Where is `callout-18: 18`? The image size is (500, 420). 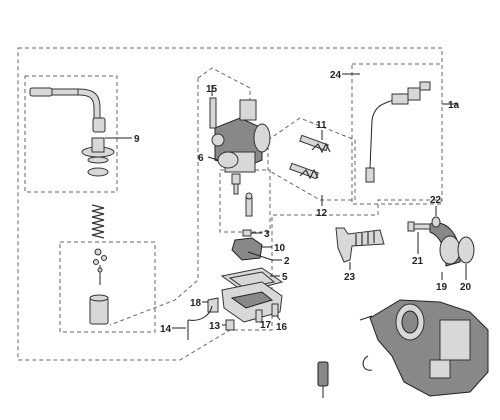 callout-18: 18 is located at coordinates (196, 303).